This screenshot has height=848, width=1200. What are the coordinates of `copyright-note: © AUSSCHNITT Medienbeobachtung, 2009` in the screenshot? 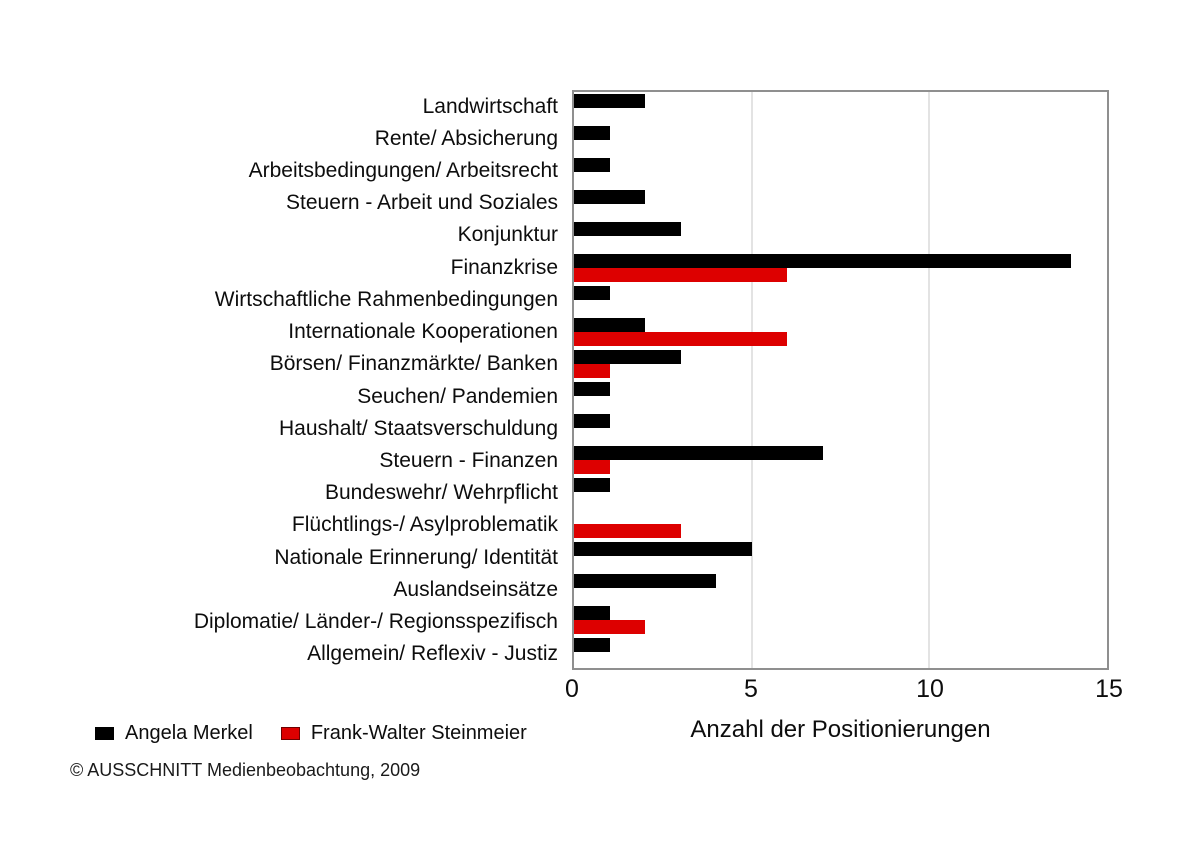 It's located at (245, 770).